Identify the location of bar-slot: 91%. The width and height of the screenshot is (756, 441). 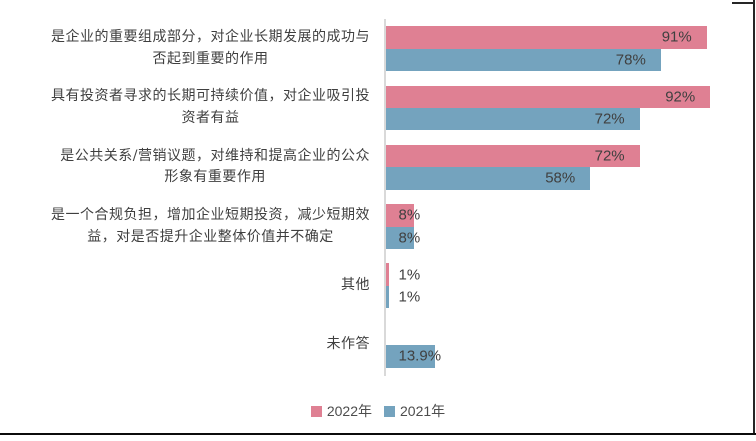
(570, 37).